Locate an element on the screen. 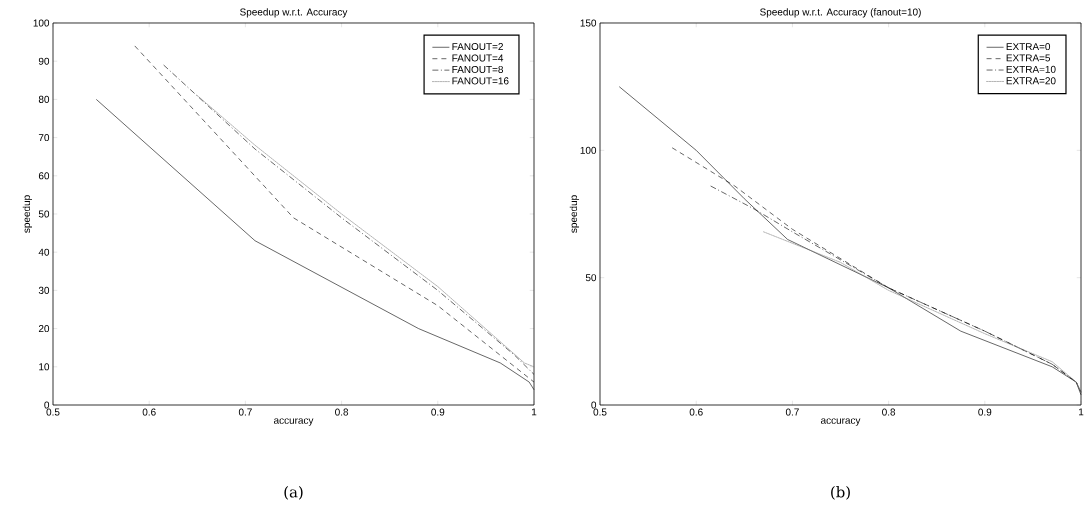 The height and width of the screenshot is (512, 1090). legend-label: EXTRA=20 is located at coordinates (1031, 81).